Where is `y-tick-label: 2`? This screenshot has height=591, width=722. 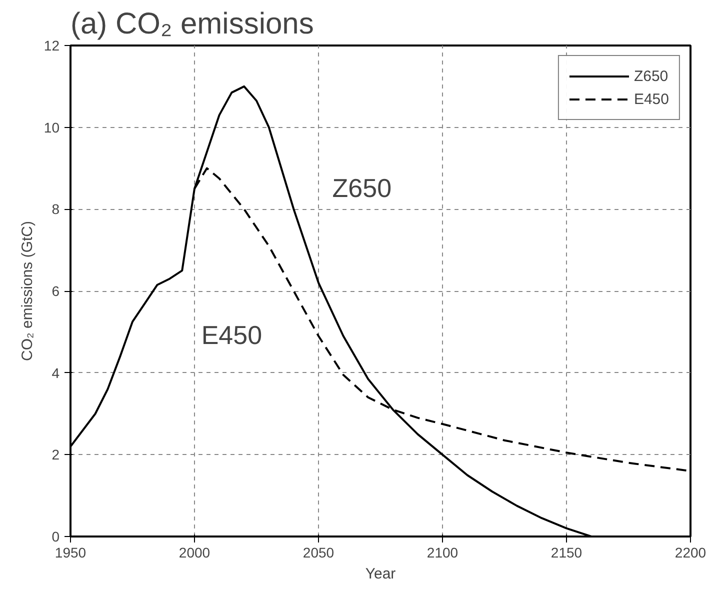 y-tick-label: 2 is located at coordinates (56, 454).